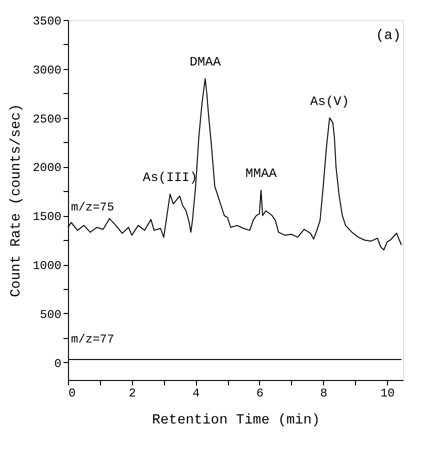  What do you see at coordinates (261, 174) in the screenshot?
I see `annotation: MMAA` at bounding box center [261, 174].